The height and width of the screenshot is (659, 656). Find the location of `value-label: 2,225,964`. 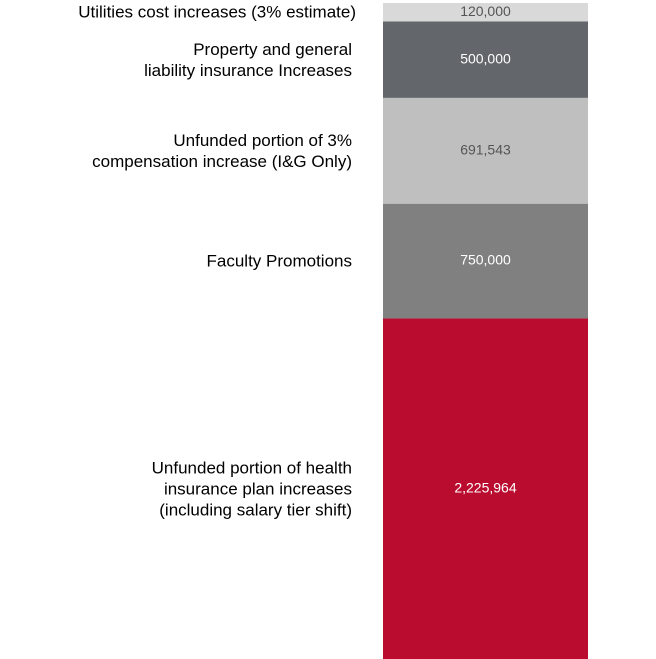

value-label: 2,225,964 is located at coordinates (485, 487).